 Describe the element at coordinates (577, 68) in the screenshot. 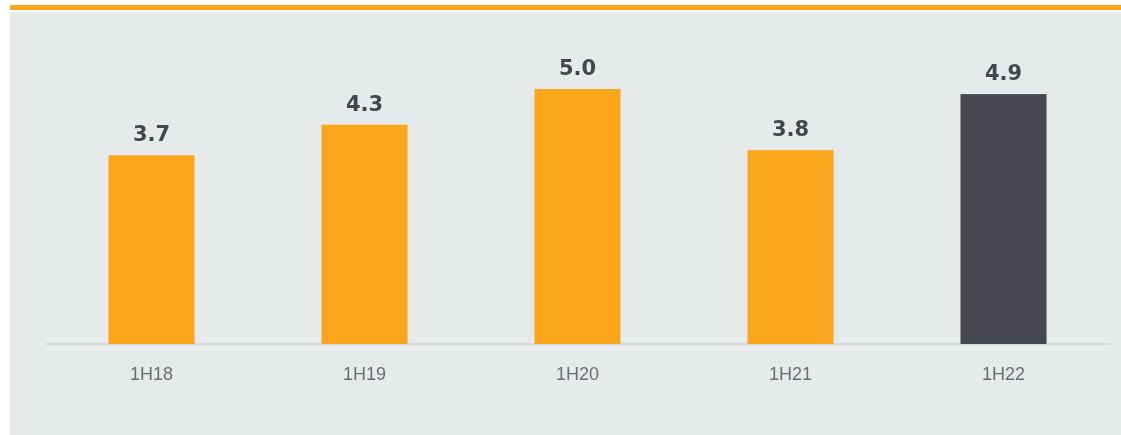

I see `data-label: 5.0` at that location.